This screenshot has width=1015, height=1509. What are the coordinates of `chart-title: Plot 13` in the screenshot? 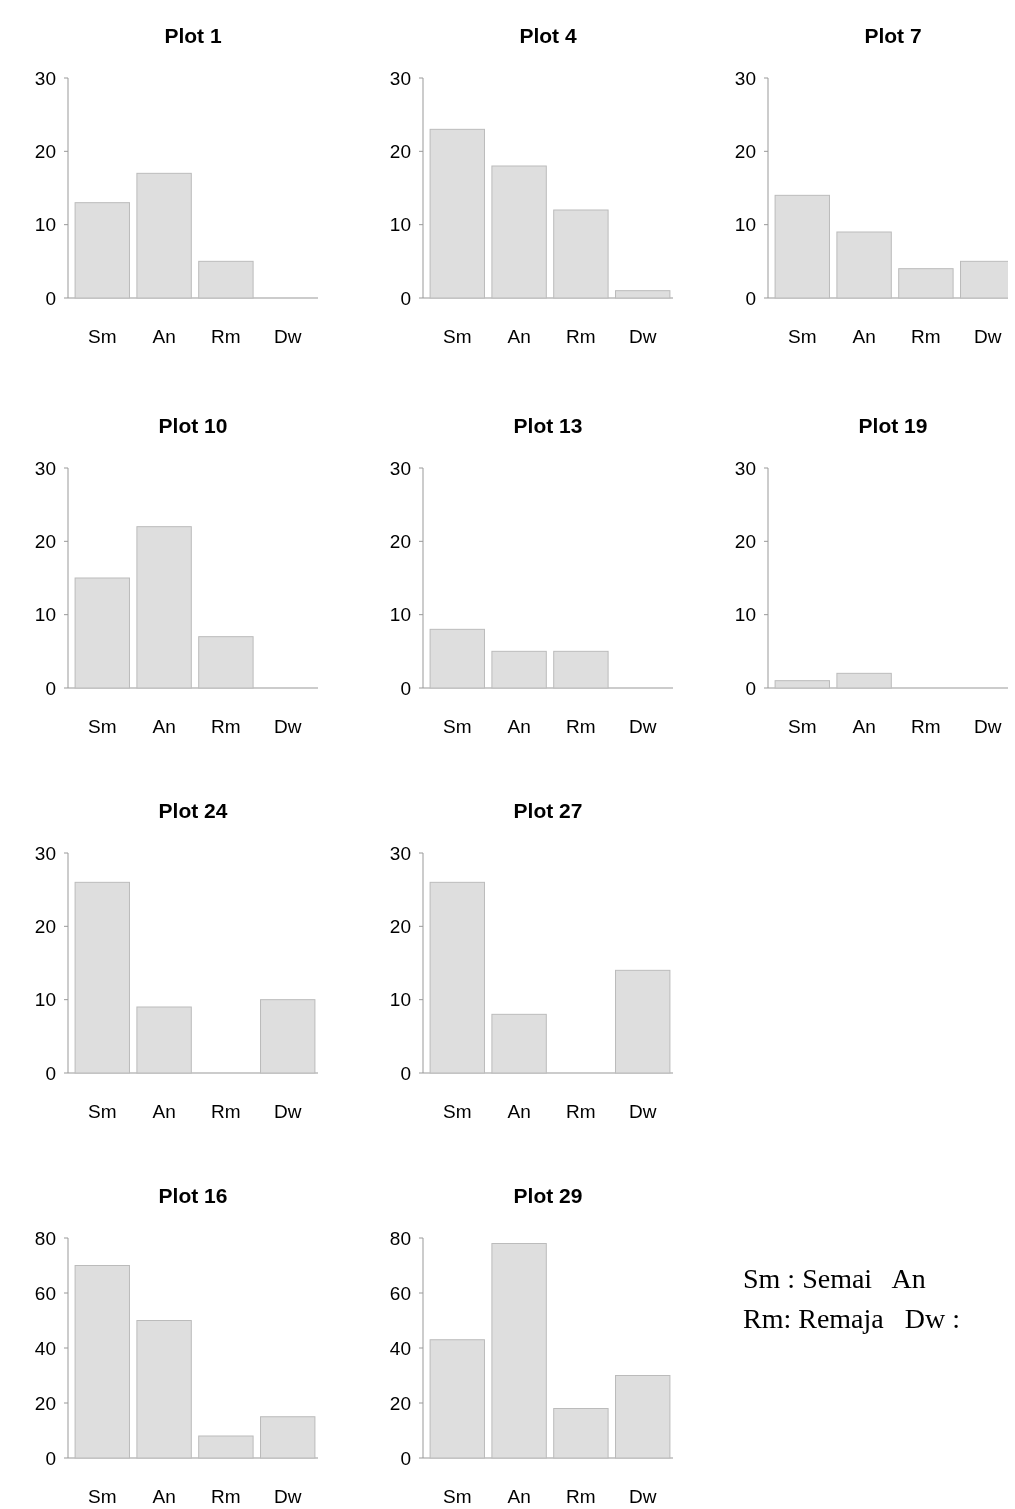 It's located at (548, 425).